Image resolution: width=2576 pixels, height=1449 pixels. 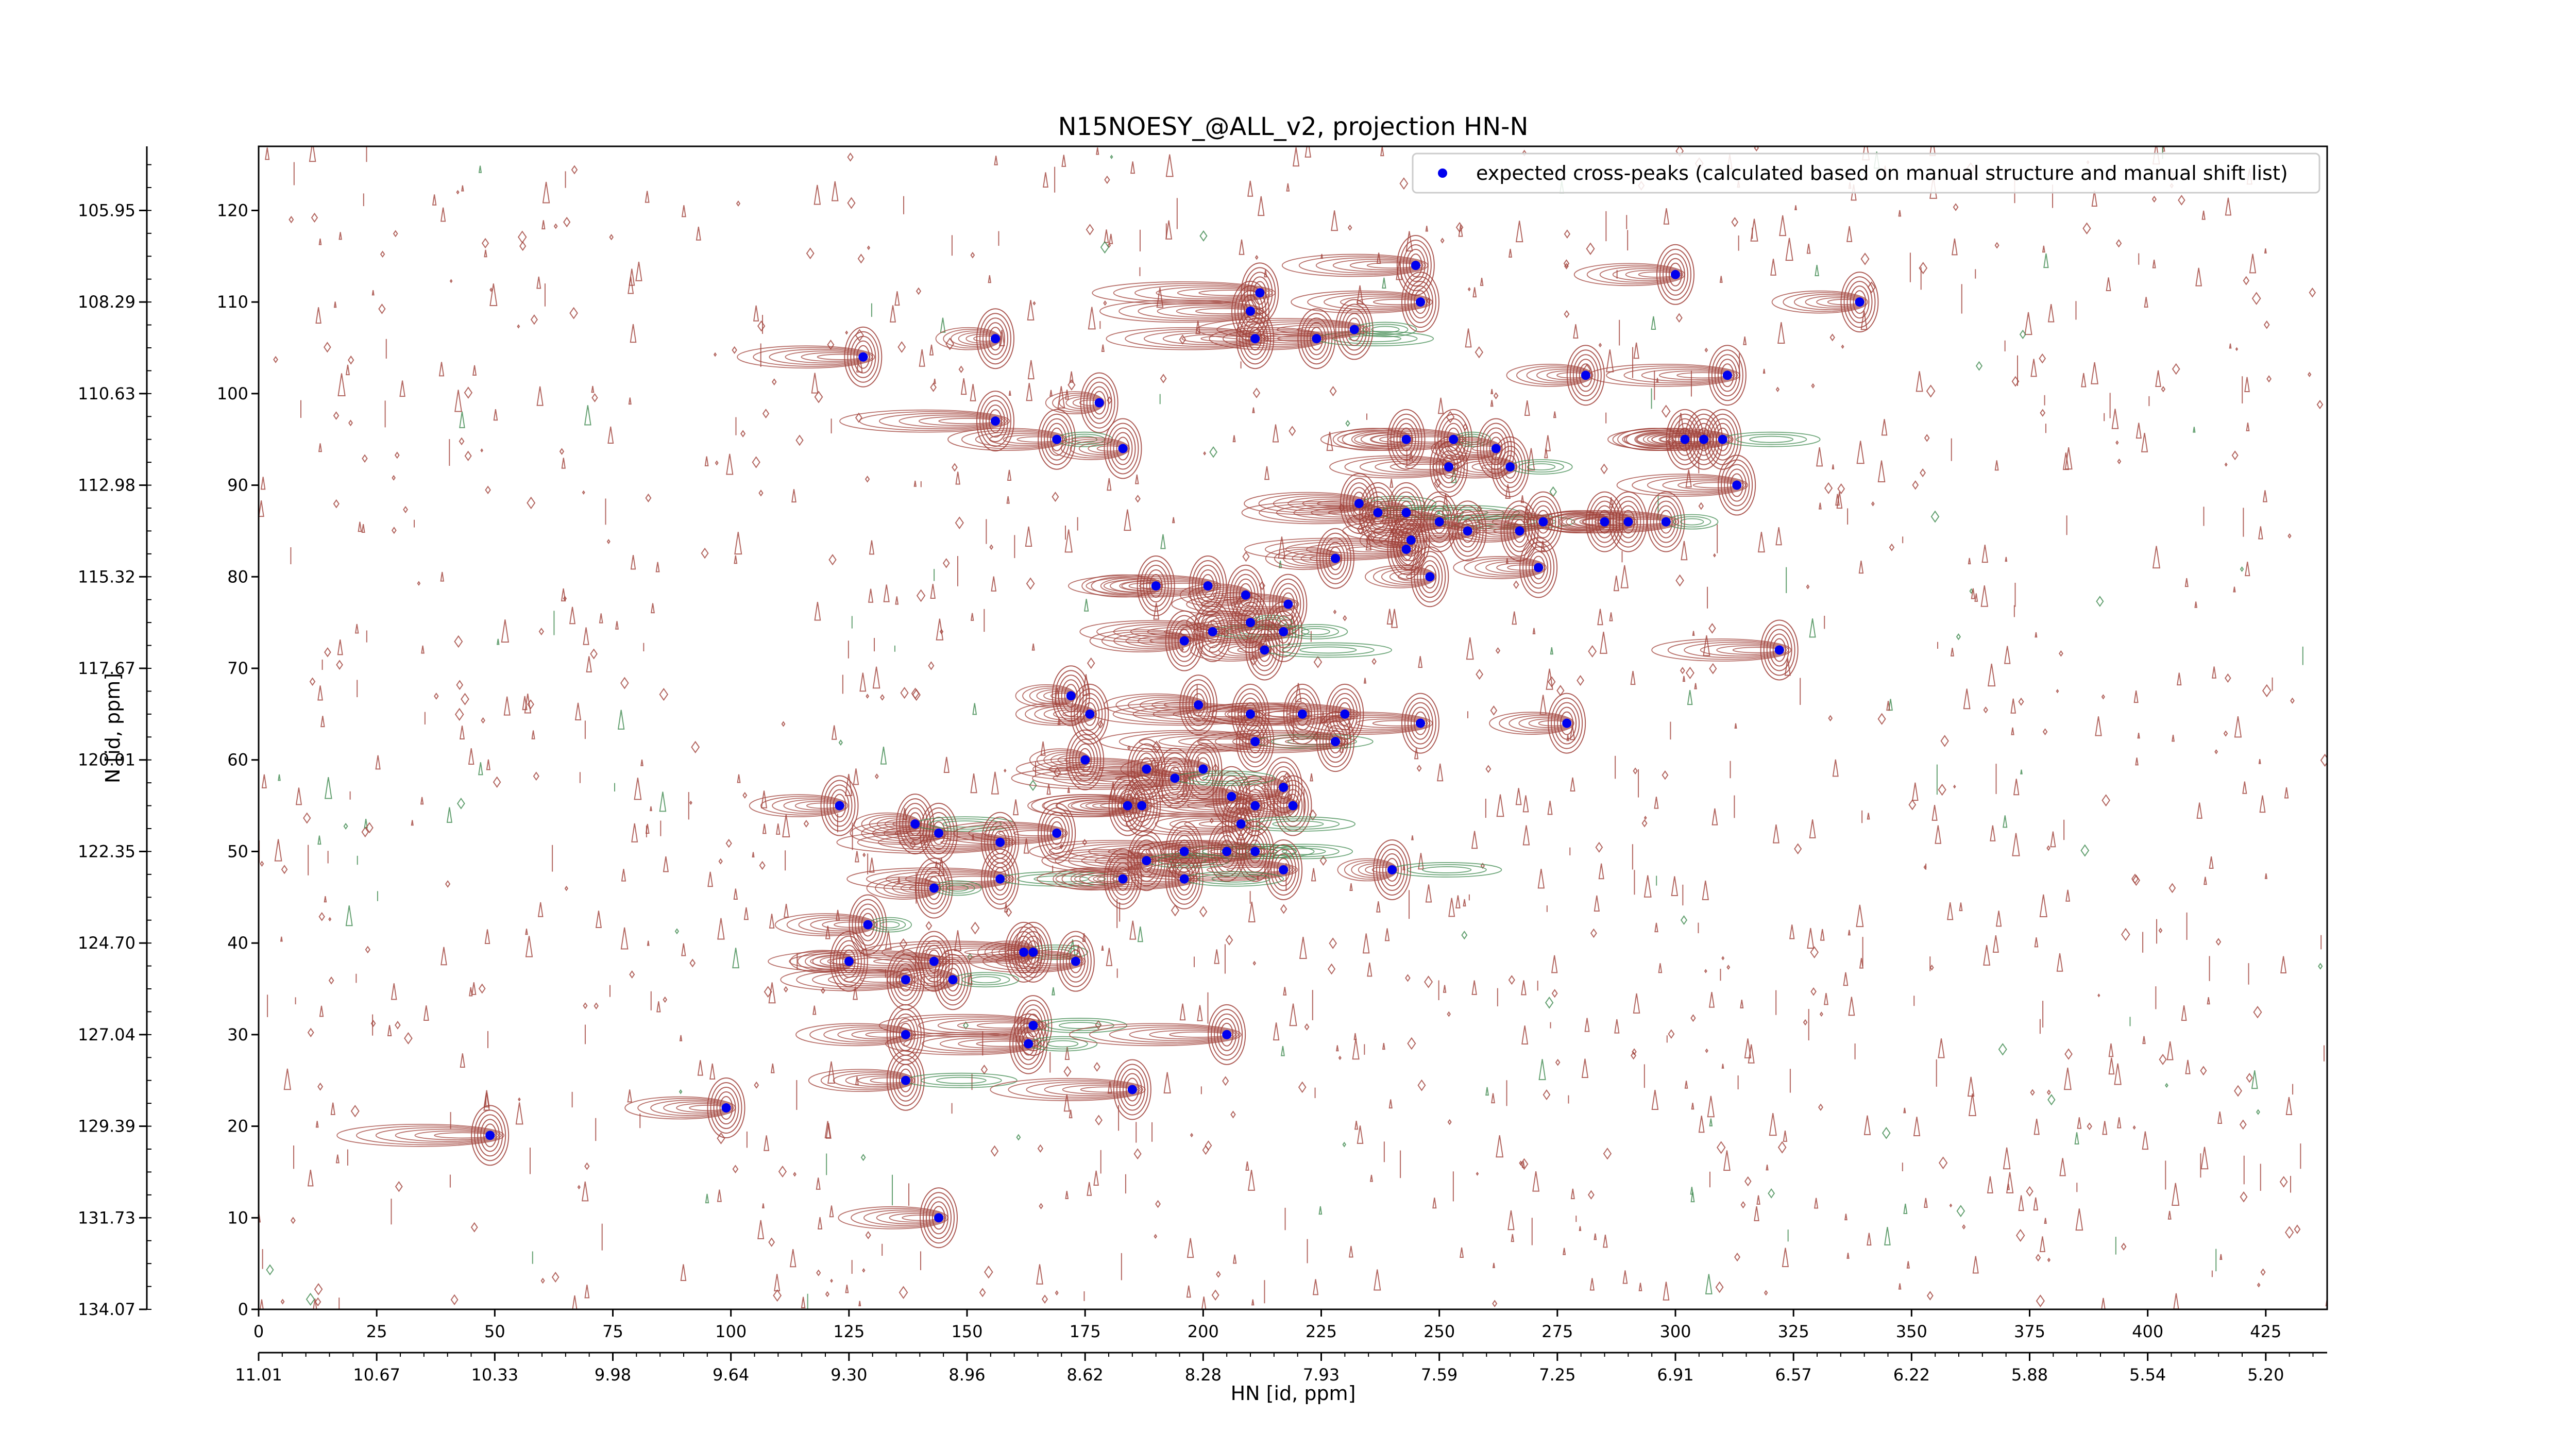 I want to click on x-tick-label-ppm: 6.22, so click(x=1911, y=1375).